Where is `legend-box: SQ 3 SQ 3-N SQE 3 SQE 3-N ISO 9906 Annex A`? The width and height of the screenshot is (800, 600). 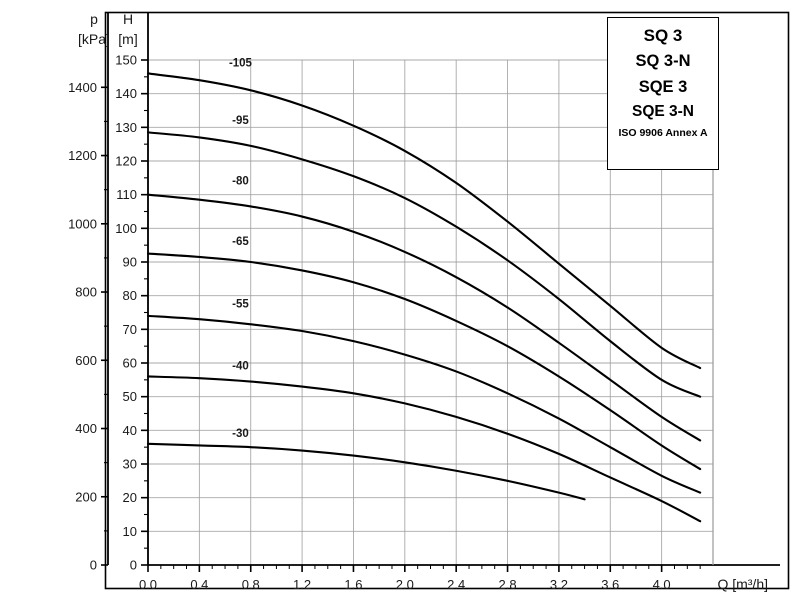
legend-box: SQ 3 SQ 3-N SQE 3 SQE 3-N ISO 9906 Annex A is located at coordinates (663, 93).